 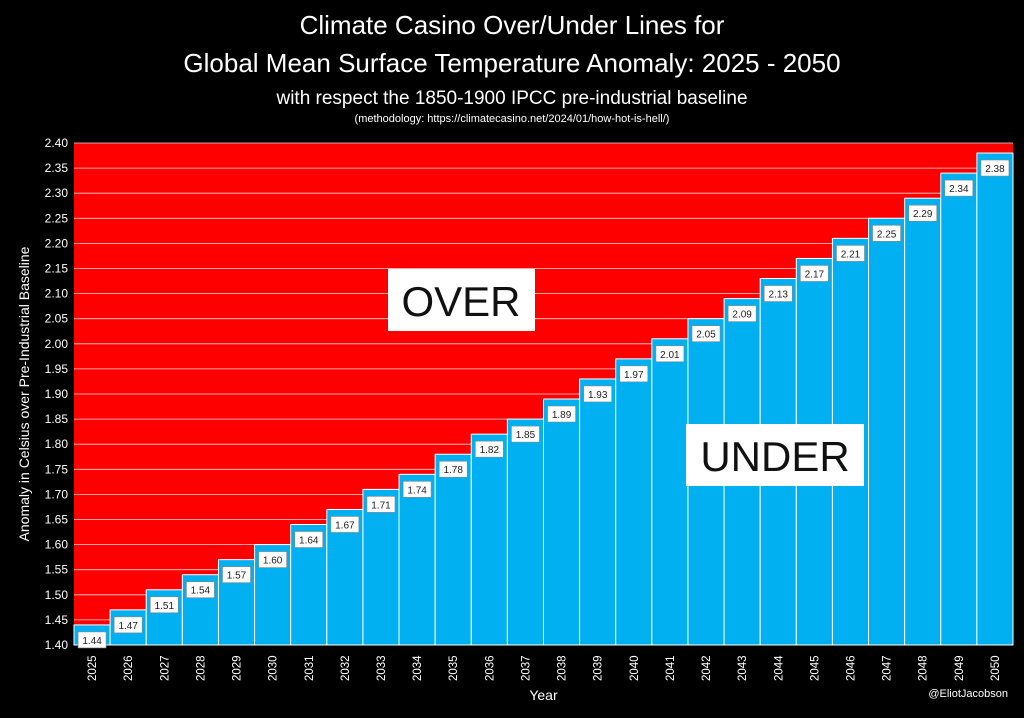 What do you see at coordinates (238, 668) in the screenshot?
I see `x-tick-label: 2029` at bounding box center [238, 668].